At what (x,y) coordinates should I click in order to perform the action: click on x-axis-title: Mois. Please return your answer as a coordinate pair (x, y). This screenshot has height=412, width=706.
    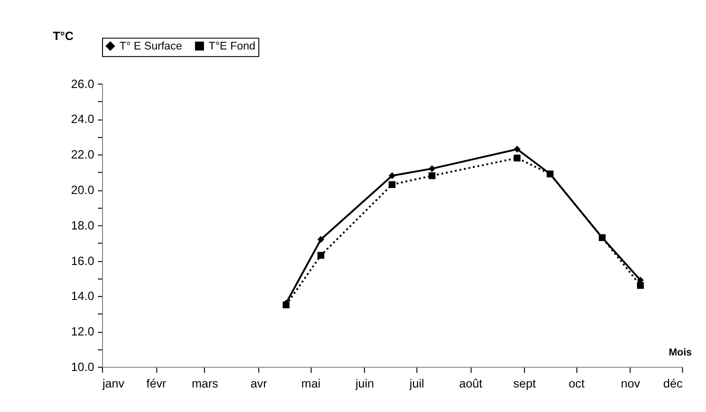
    Looking at the image, I should click on (680, 352).